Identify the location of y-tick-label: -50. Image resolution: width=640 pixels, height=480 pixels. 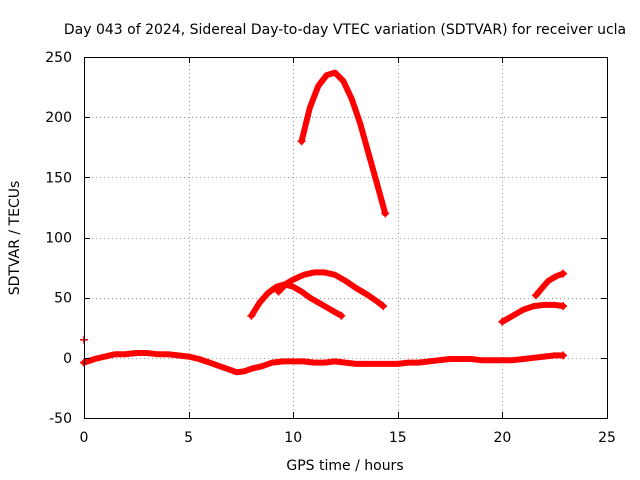
(60, 419).